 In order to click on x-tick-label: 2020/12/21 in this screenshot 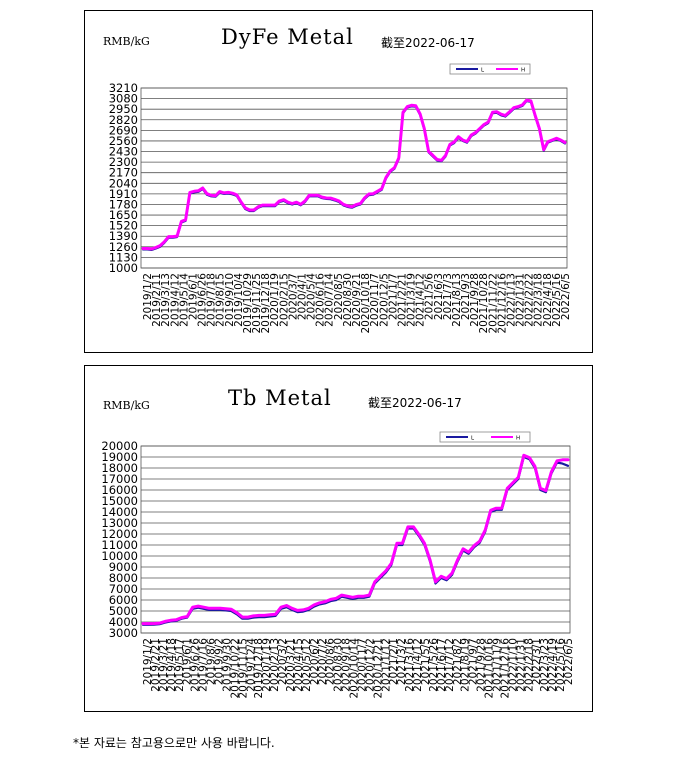, I will do `click(378, 668)`.